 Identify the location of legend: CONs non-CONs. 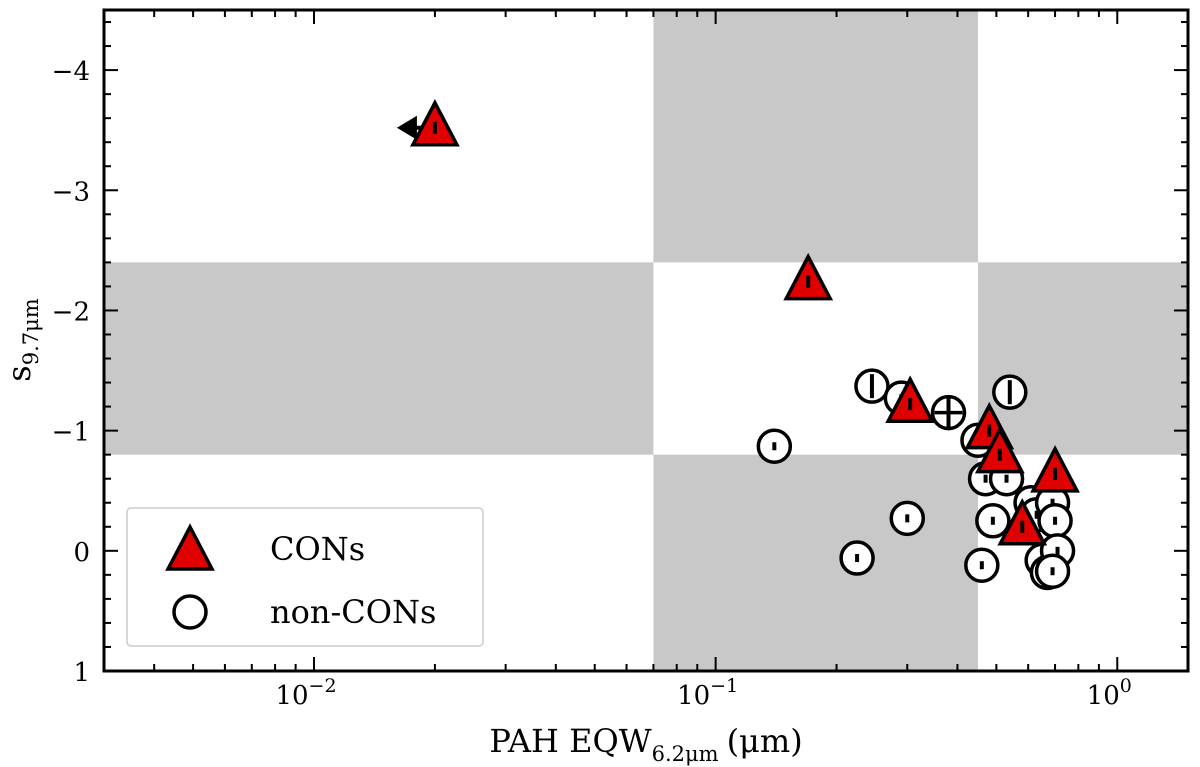
(305, 577).